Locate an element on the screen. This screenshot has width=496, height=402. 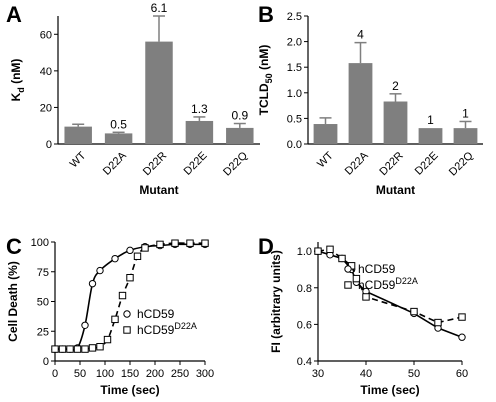
y-tick-label: 20 is located at coordinates (46, 108).